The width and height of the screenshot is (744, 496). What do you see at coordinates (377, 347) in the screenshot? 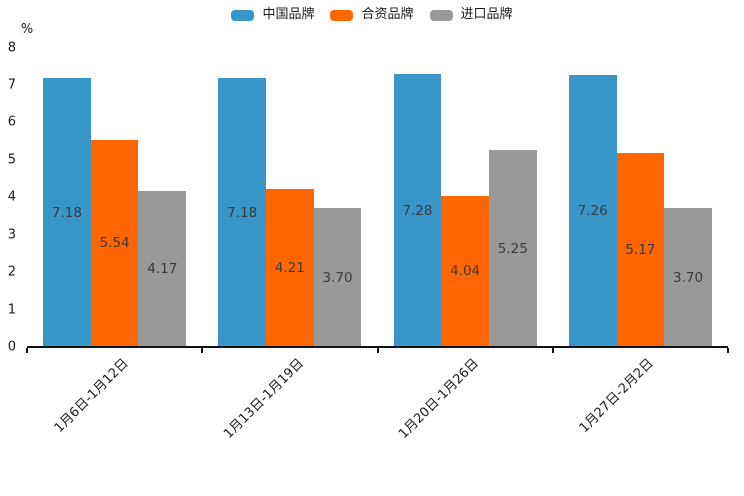
I see `x-axis-line` at bounding box center [377, 347].